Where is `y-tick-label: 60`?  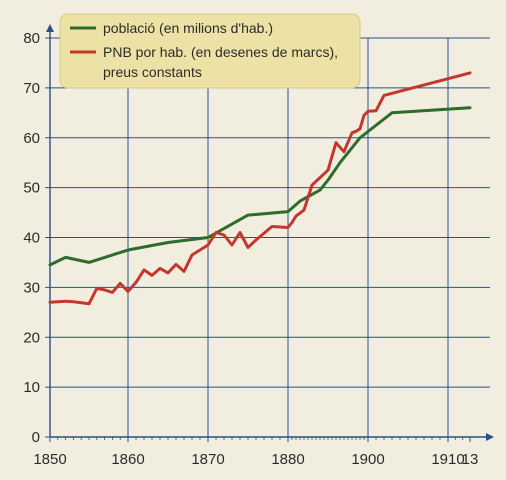
y-tick-label: 60 is located at coordinates (31, 138).